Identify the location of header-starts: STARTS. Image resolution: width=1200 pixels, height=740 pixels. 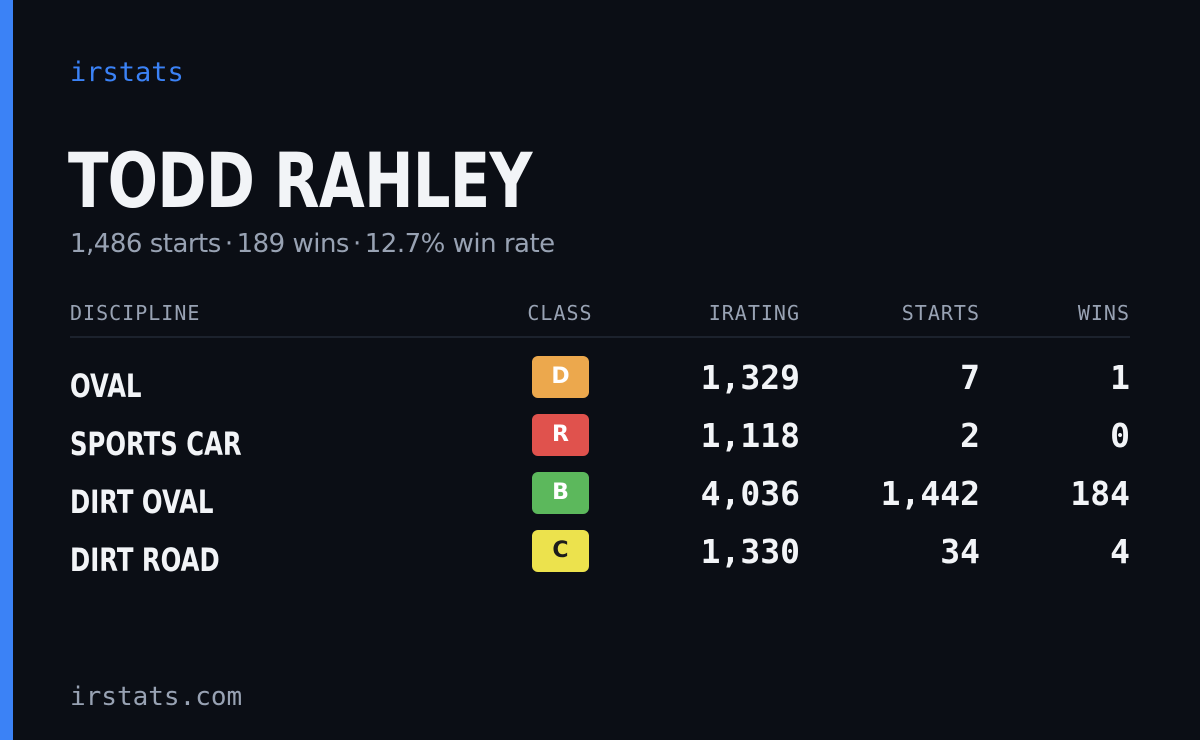
(940, 313).